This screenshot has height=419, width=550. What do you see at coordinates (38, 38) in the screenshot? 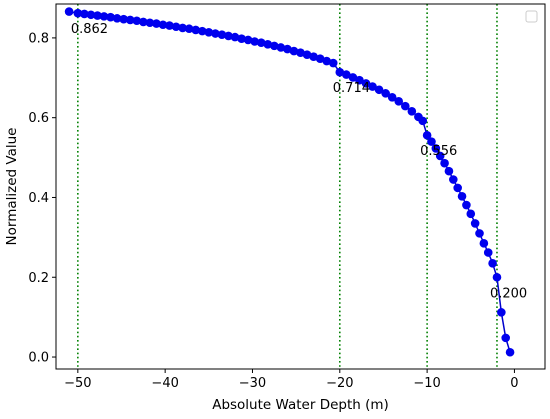
I see `y-tick-label-4: 0.8` at bounding box center [38, 38].